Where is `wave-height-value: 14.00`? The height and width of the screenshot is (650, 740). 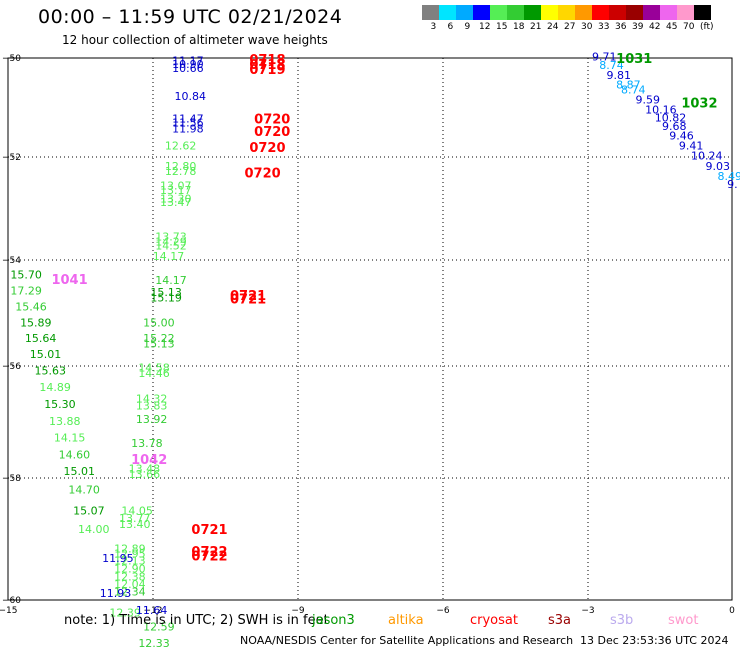
wave-height-value: 14.00 is located at coordinates (94, 529).